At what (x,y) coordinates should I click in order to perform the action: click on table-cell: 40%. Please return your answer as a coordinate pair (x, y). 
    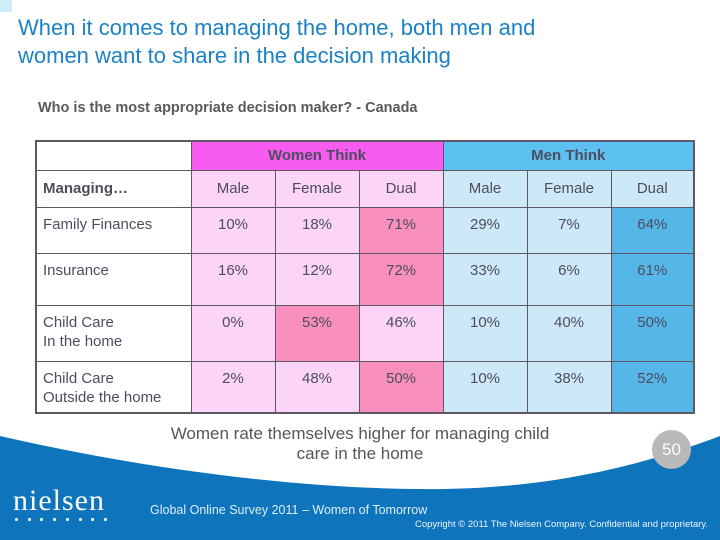
    Looking at the image, I should click on (569, 333).